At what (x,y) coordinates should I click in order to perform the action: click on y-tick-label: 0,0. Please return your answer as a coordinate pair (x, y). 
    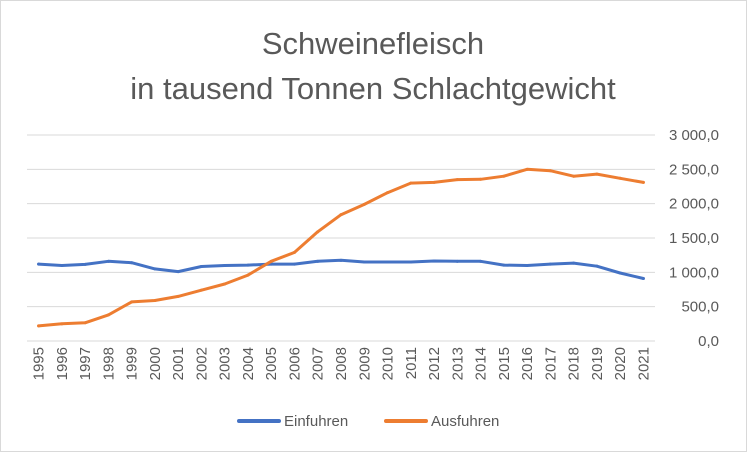
    Looking at the image, I should click on (708, 341).